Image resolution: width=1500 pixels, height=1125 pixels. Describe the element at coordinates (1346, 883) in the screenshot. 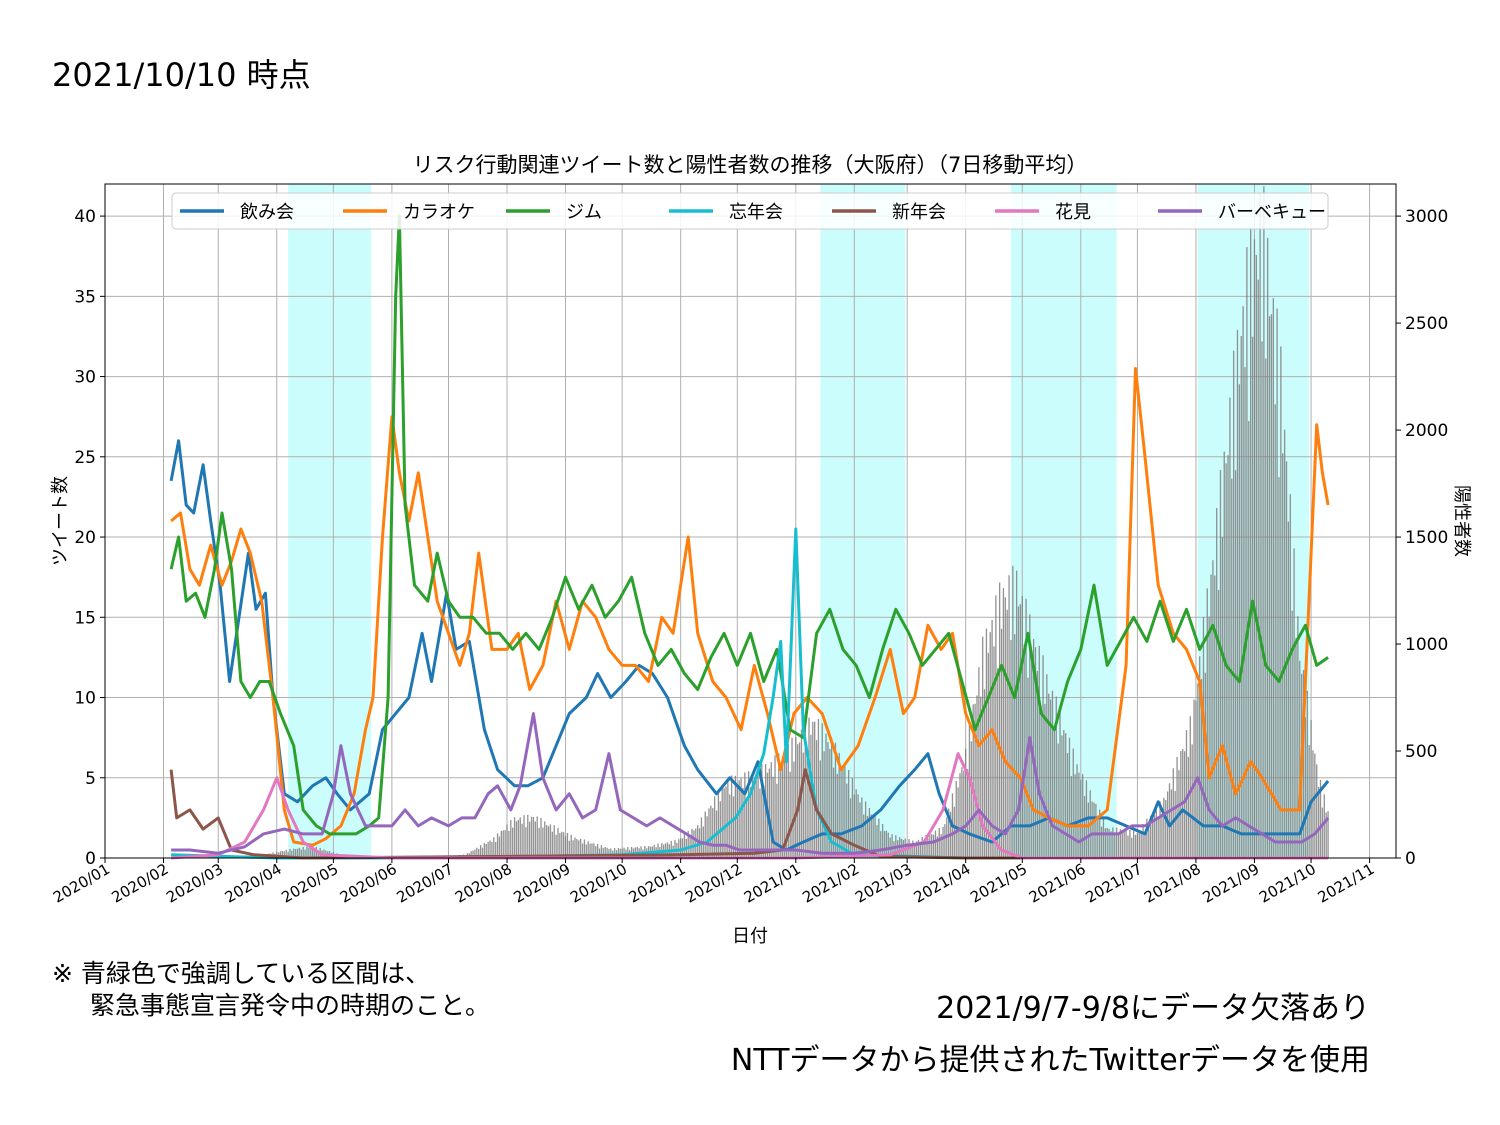

I see `x-tick-label: 2021/11` at that location.